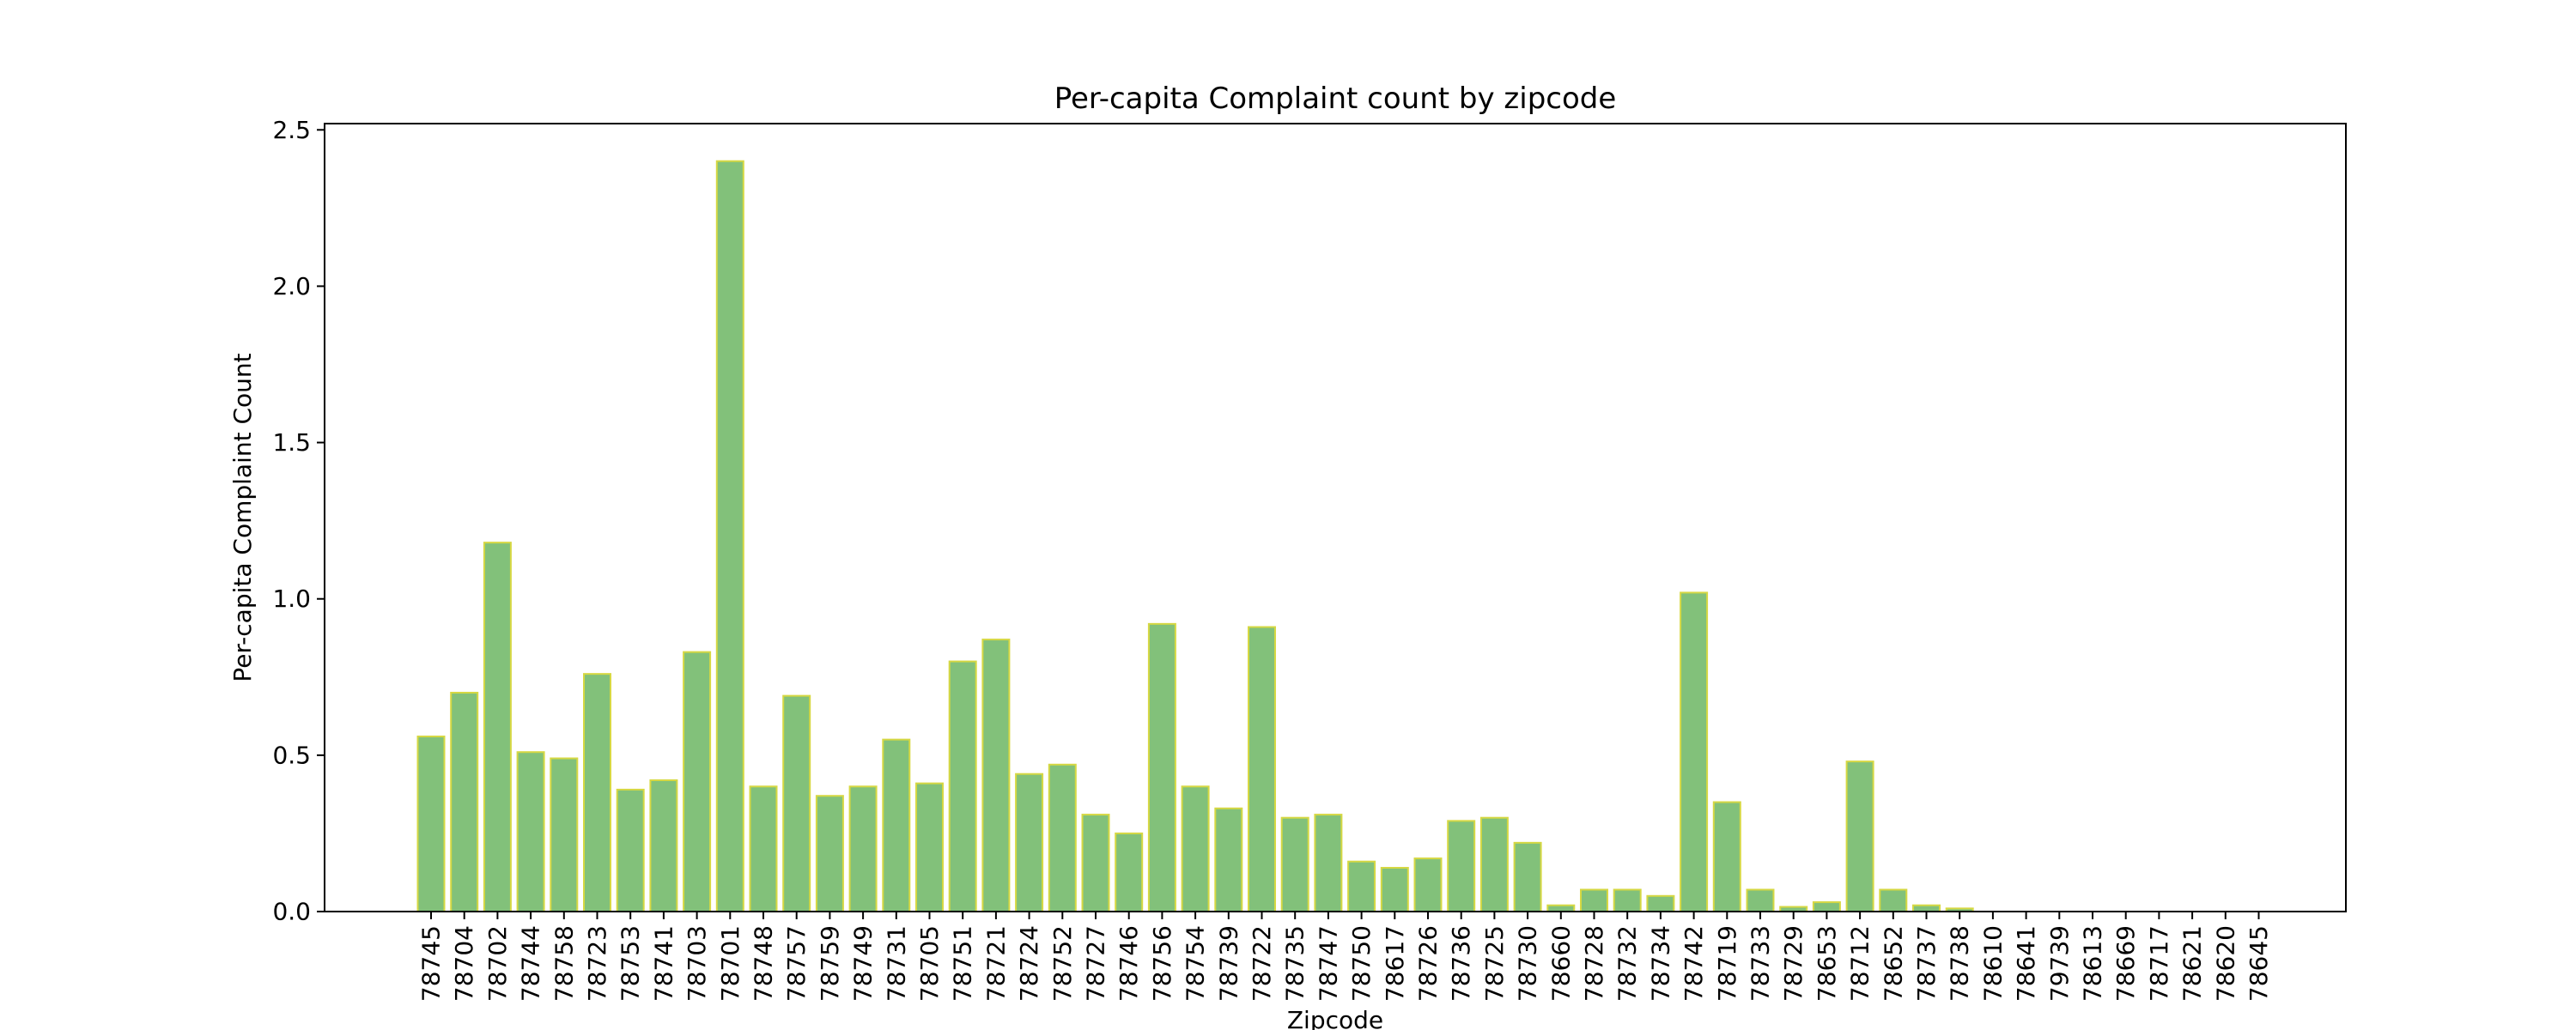  I want to click on x-tick-label: 78705, so click(929, 963).